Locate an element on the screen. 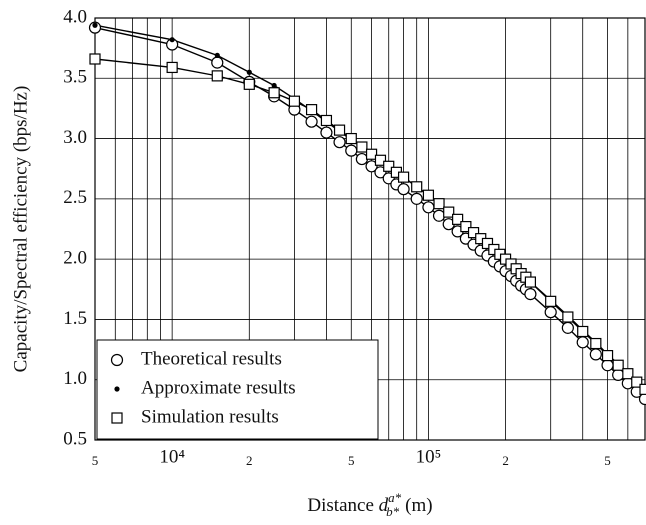 This screenshot has width=646, height=525. y-tick-label: 3.0 is located at coordinates (75, 137).